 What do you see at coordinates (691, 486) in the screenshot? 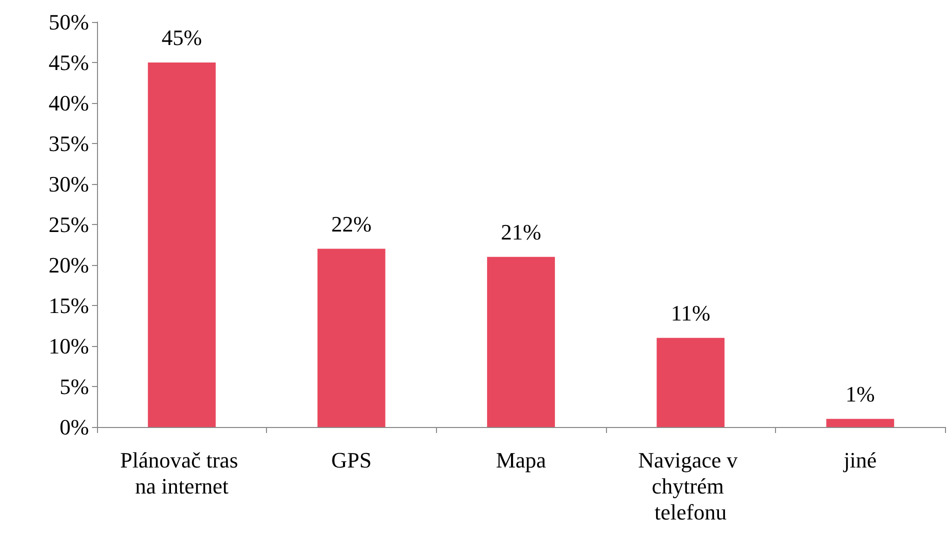
I see `x-tick-label: Navigace v chytrém telefonu` at bounding box center [691, 486].